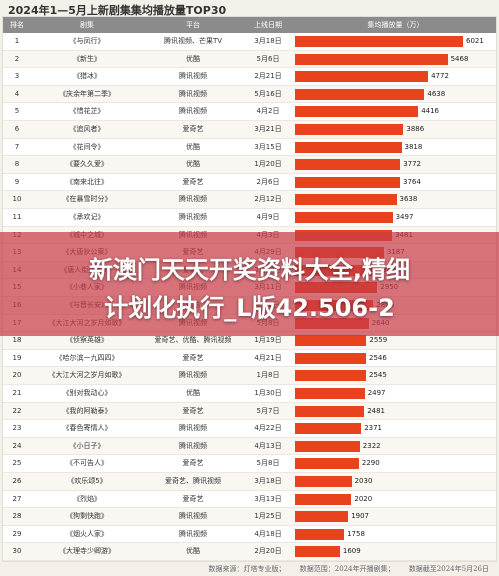 Image resolution: width=499 pixels, height=576 pixels. What do you see at coordinates (17, 516) in the screenshot?
I see `rank-cell: 28` at bounding box center [17, 516].